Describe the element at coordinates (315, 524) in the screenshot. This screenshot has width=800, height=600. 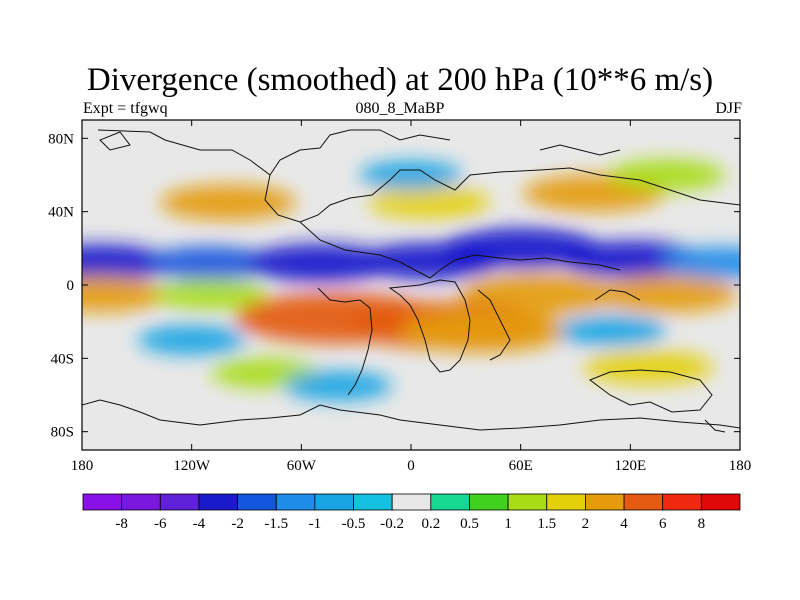
I see `colorbar-label-5: -1` at that location.